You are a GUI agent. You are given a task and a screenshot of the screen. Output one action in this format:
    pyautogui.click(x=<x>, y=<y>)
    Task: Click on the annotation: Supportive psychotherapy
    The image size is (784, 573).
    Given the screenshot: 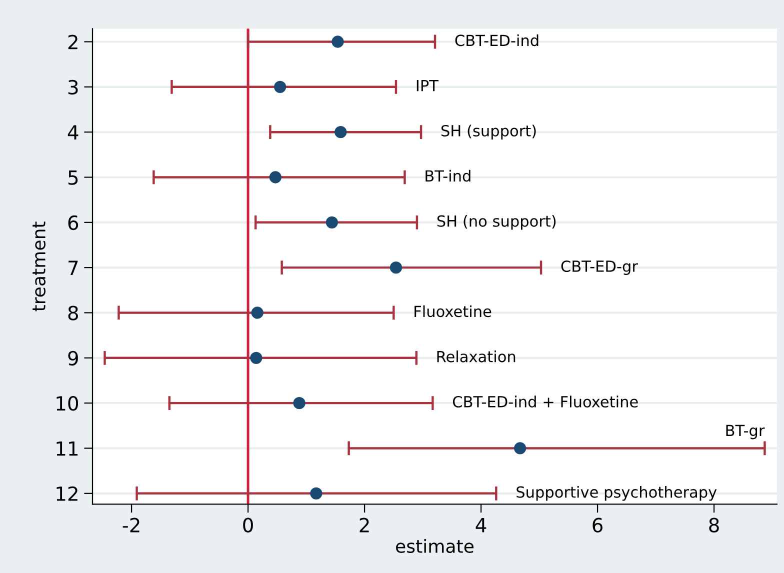 What is the action you would take?
    pyautogui.click(x=616, y=493)
    